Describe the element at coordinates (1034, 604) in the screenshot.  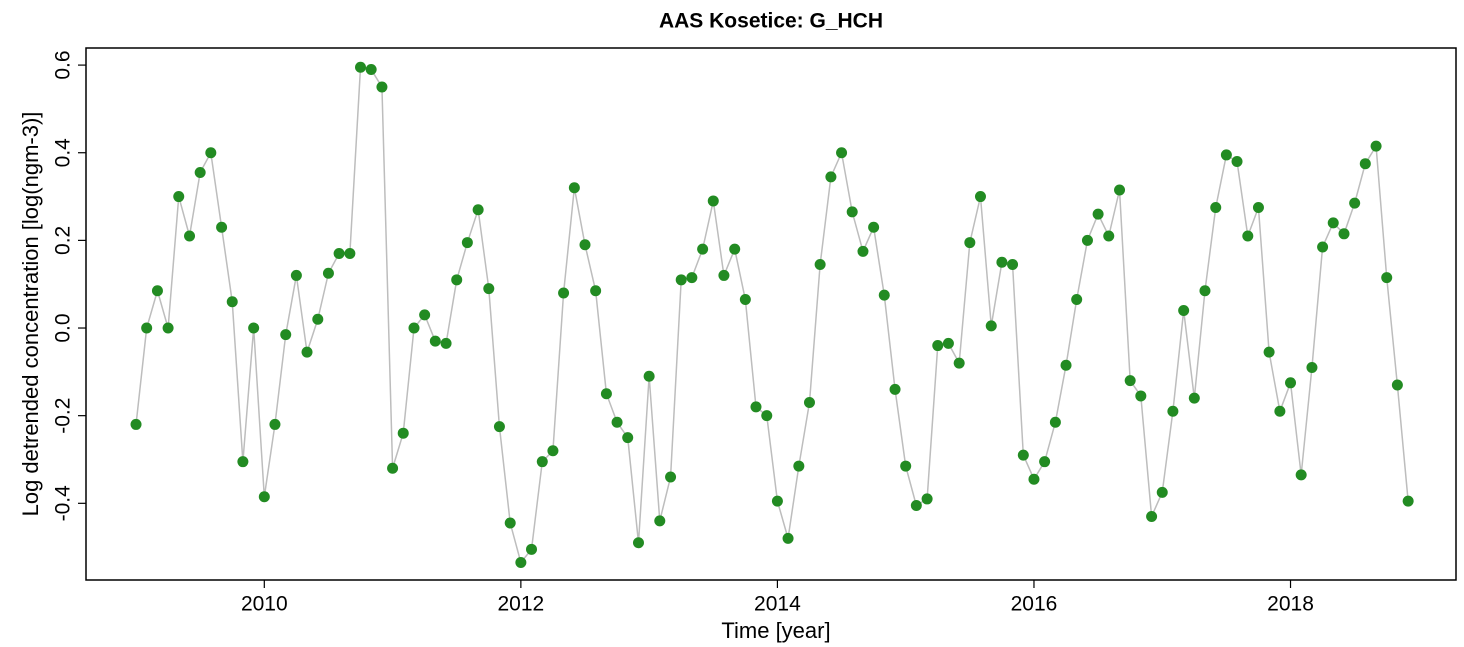
I see `x-tick-label: 2016` at that location.